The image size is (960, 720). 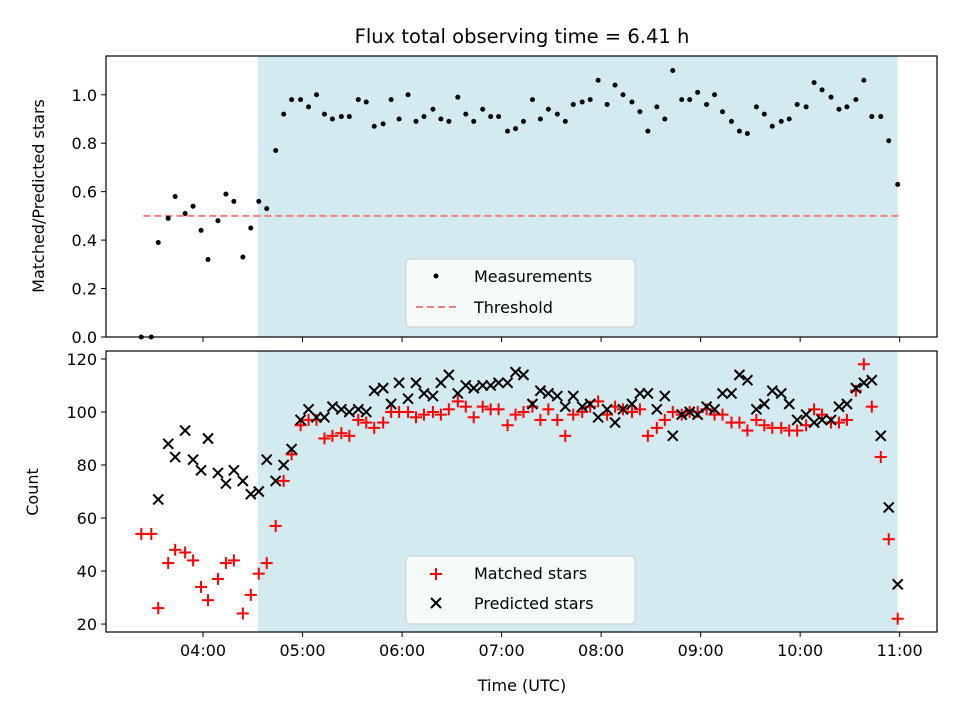 What do you see at coordinates (436, 603) in the screenshot?
I see `legend-marker-predicted` at bounding box center [436, 603].